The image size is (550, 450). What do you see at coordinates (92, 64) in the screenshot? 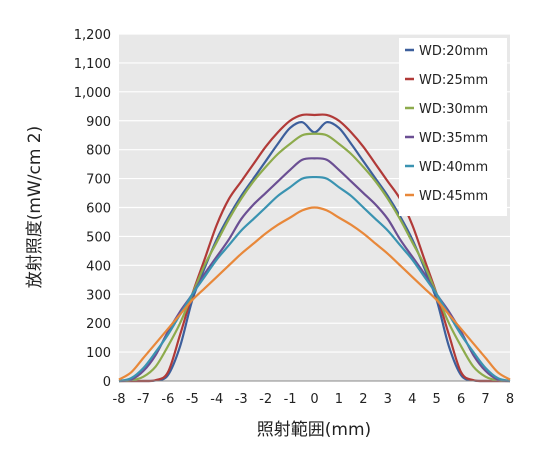
I see `y-tick-label: 1,100` at bounding box center [92, 64].